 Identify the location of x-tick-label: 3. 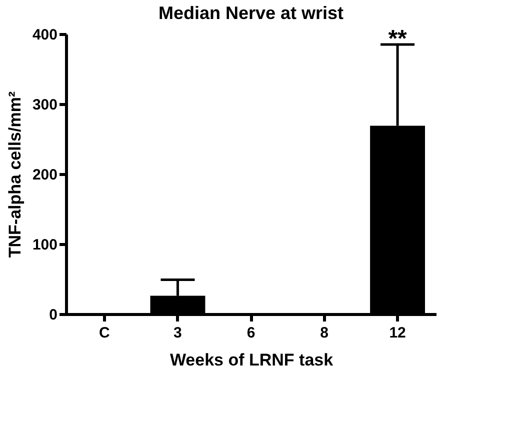
(178, 333).